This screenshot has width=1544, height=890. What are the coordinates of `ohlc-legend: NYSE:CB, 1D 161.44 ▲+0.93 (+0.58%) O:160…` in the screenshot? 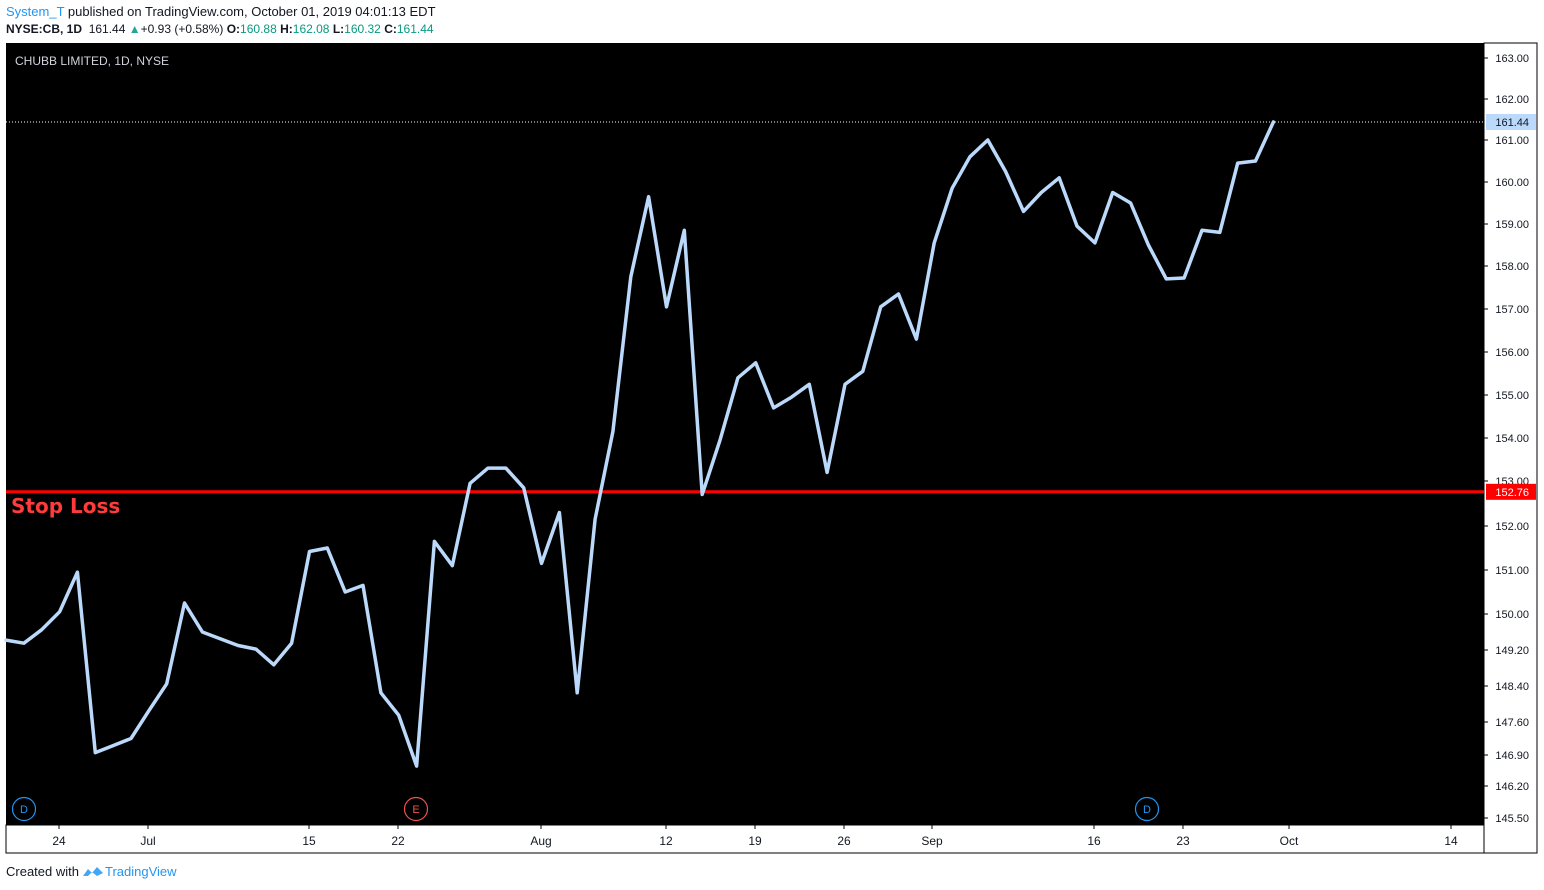 It's located at (220, 29).